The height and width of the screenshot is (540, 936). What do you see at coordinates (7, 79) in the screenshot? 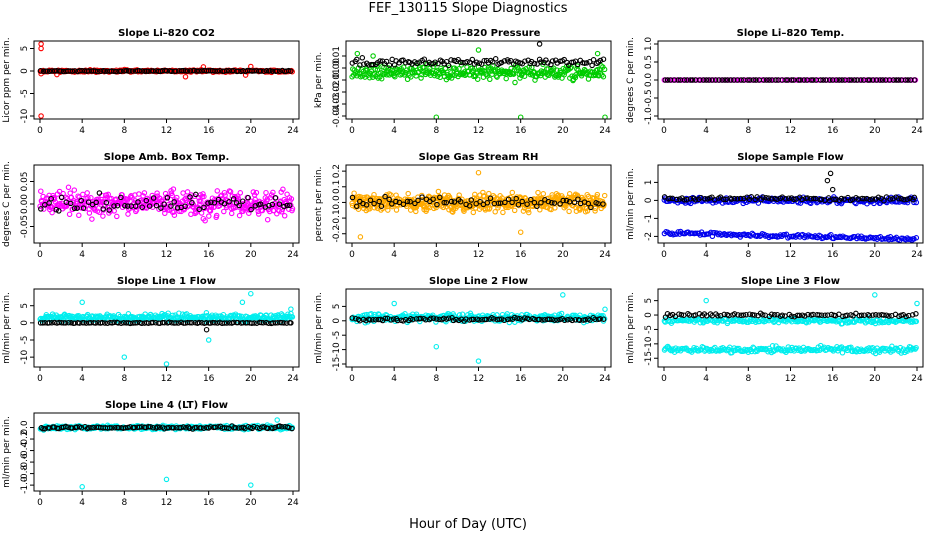
I see `panel-ylabel: Licor ppm per min.` at bounding box center [7, 79].